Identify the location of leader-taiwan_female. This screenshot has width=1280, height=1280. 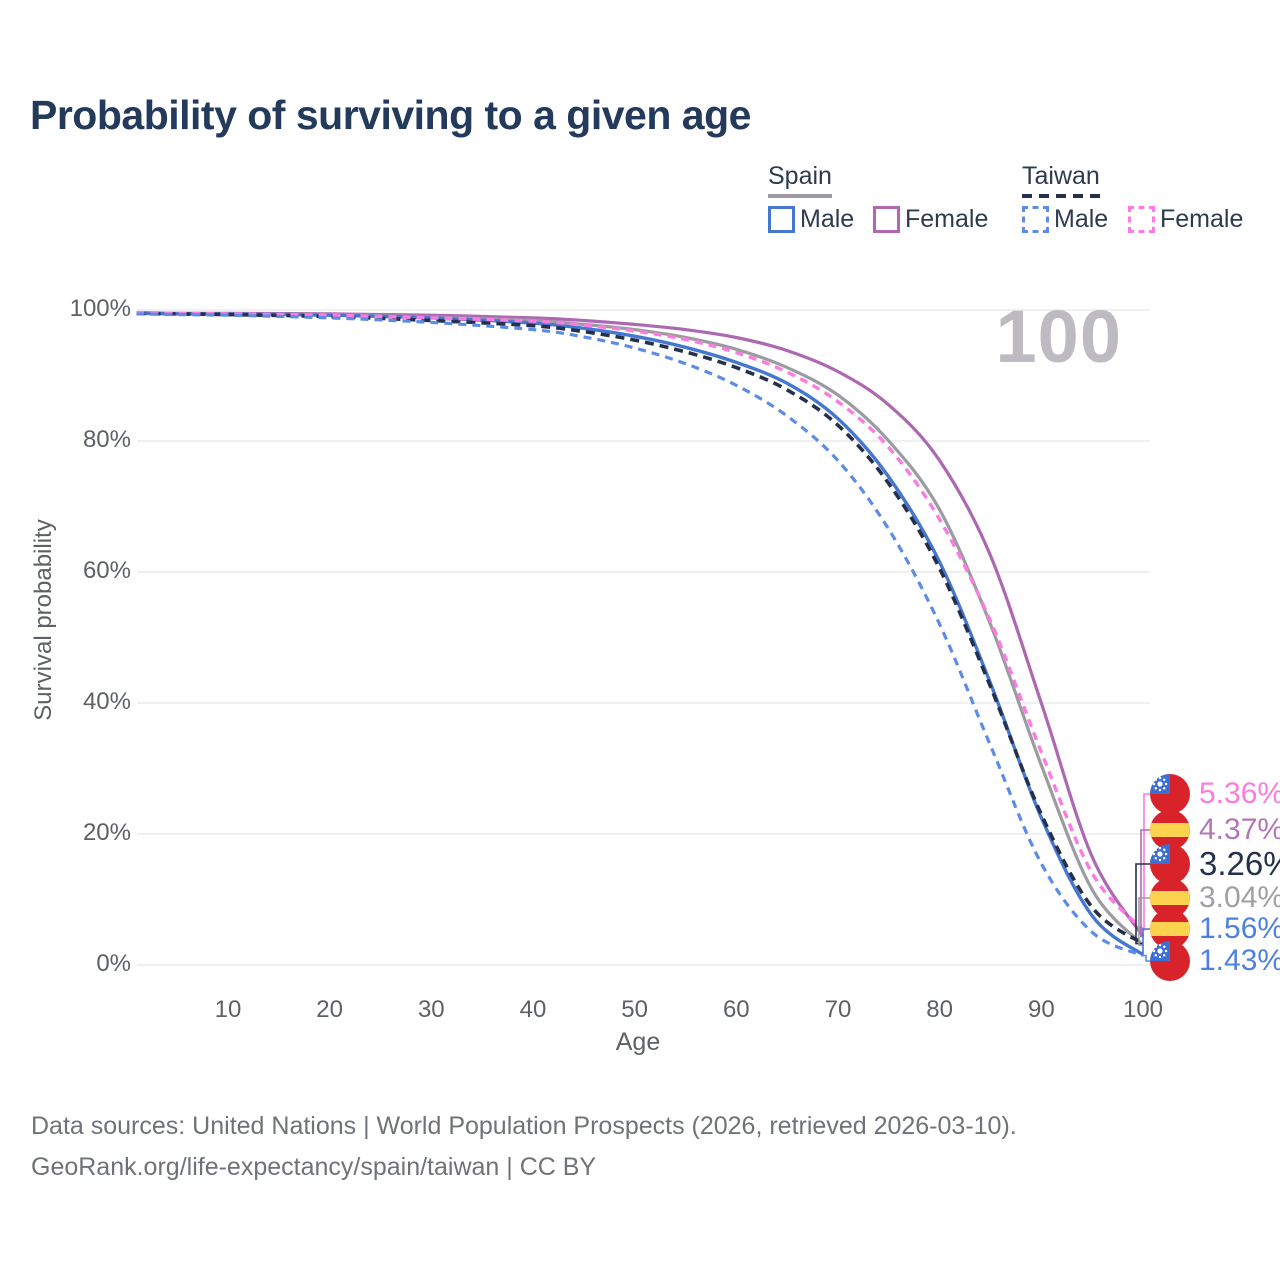
(1146, 862).